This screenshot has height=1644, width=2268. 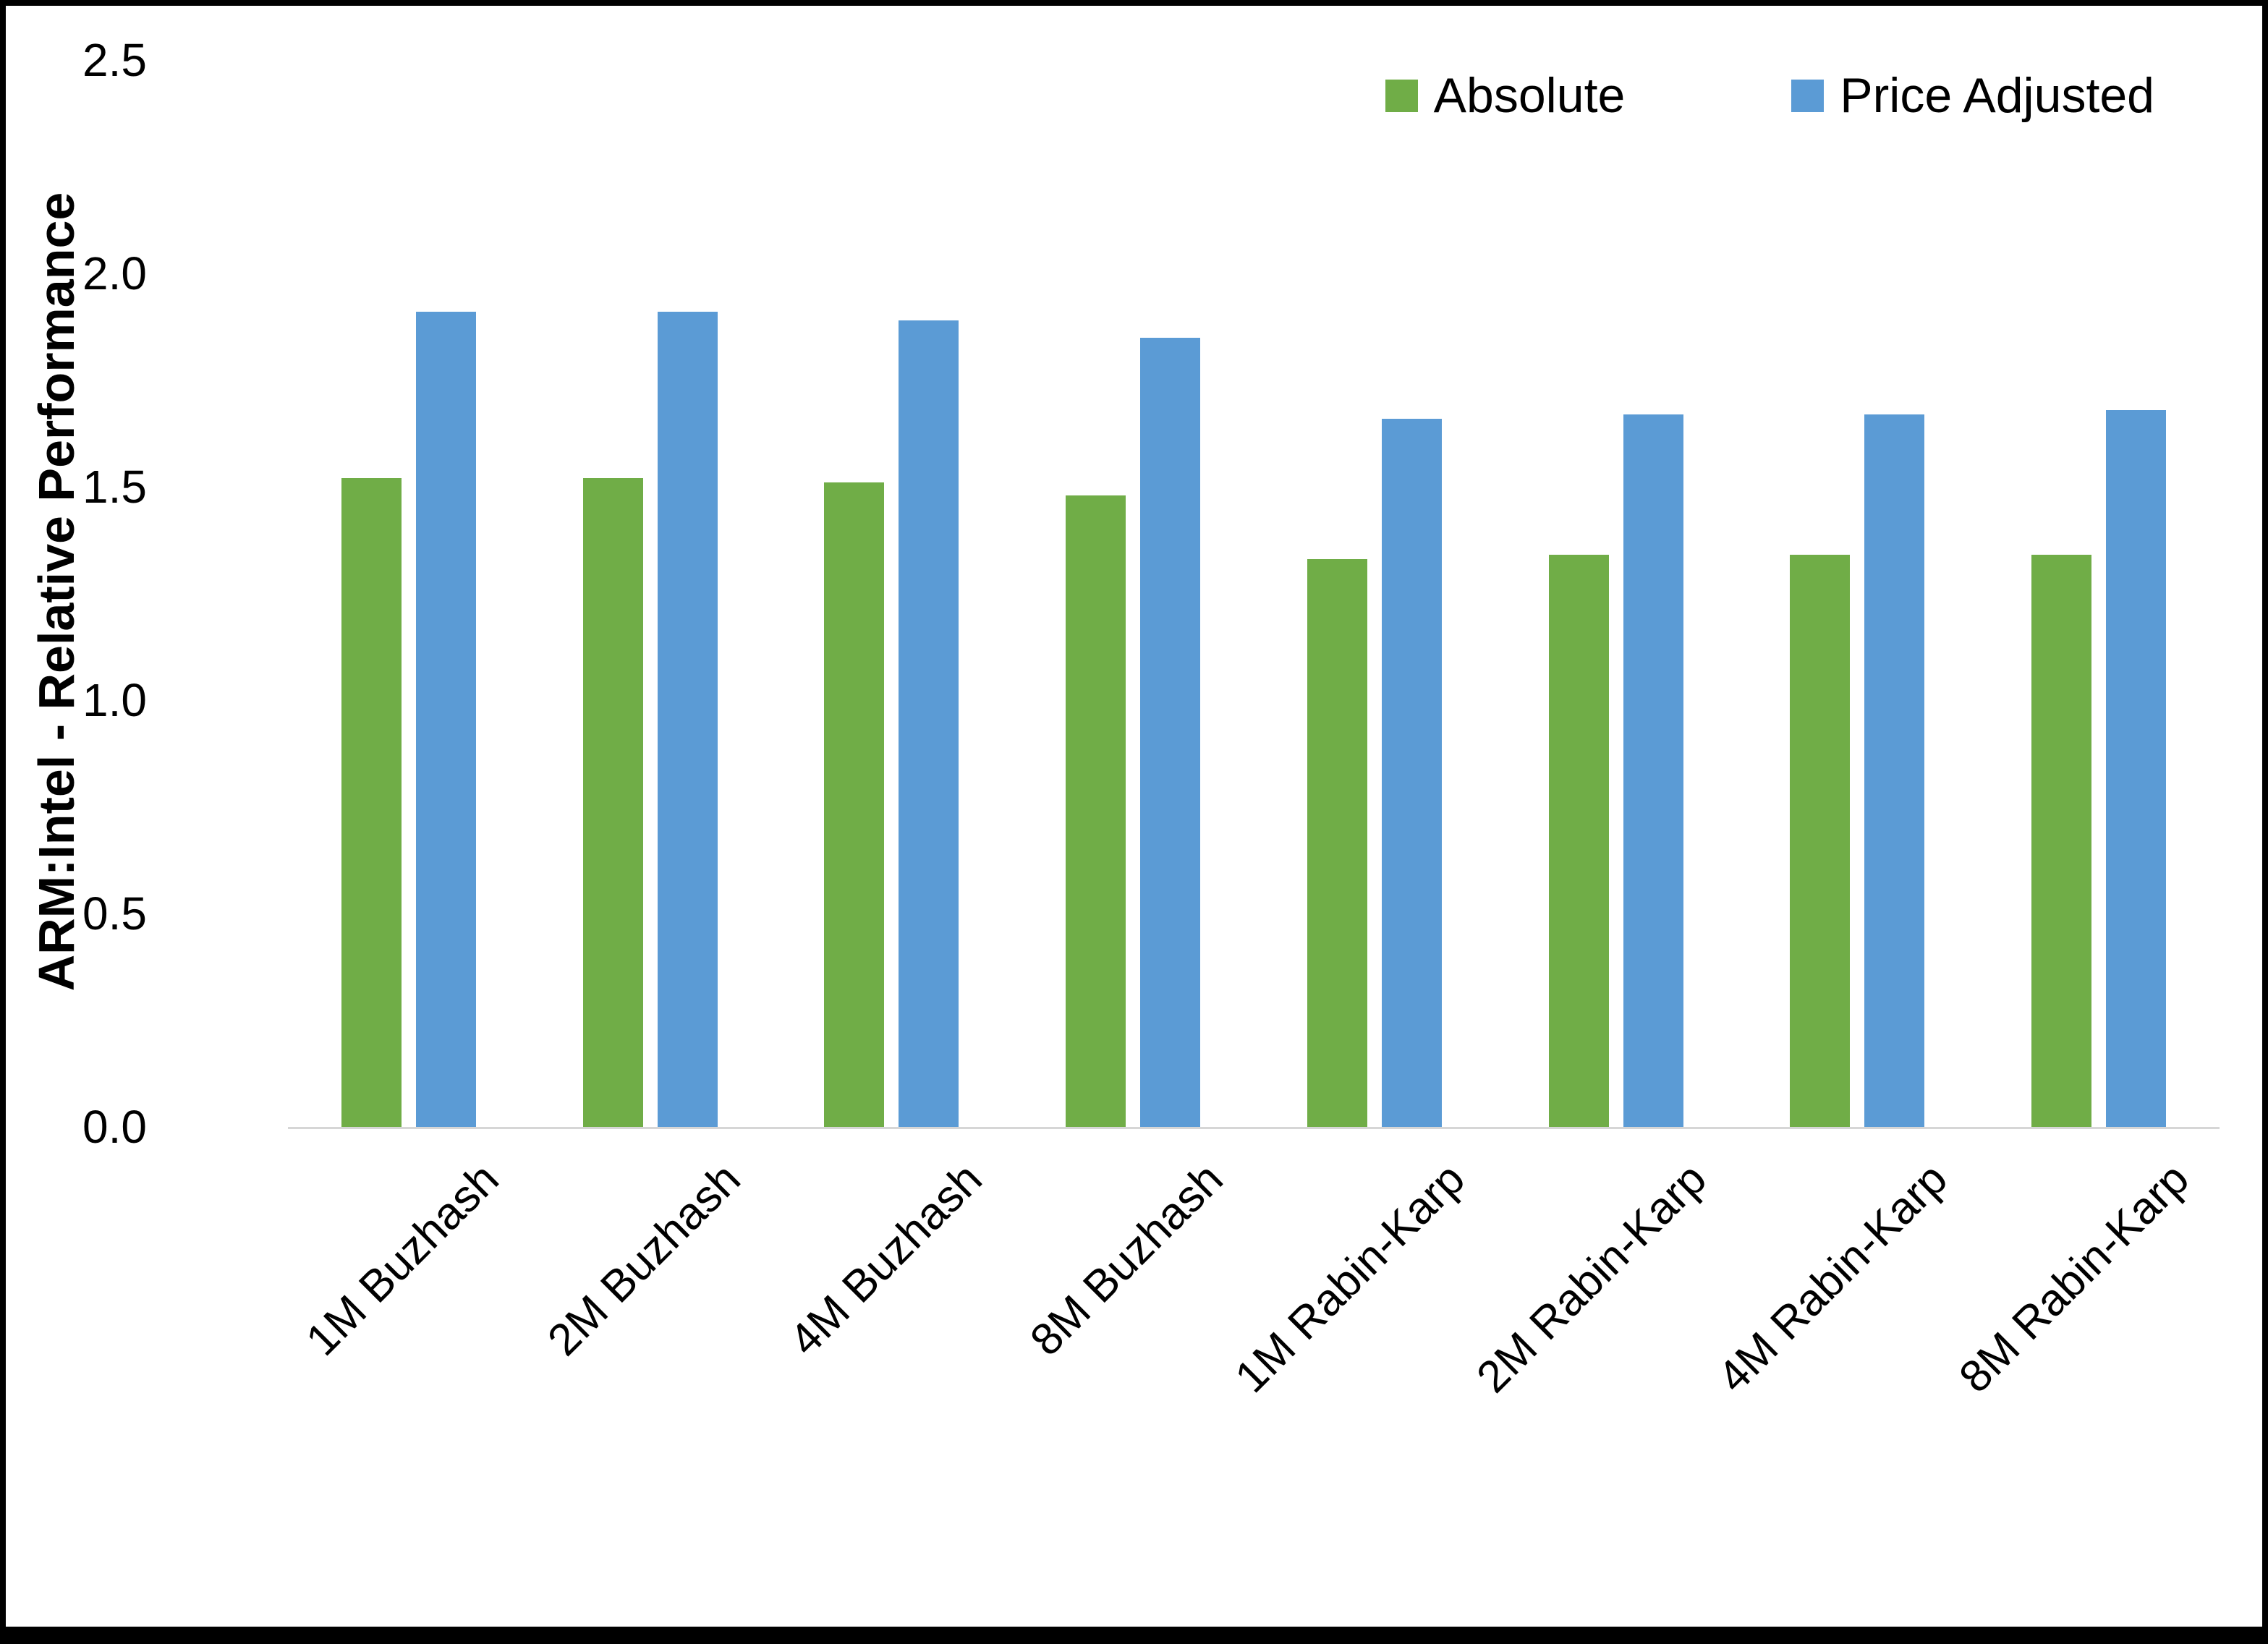 I want to click on y-axis: 0.0 0.5 1.0 1.5 2.0 2.5, so click(x=83, y=593).